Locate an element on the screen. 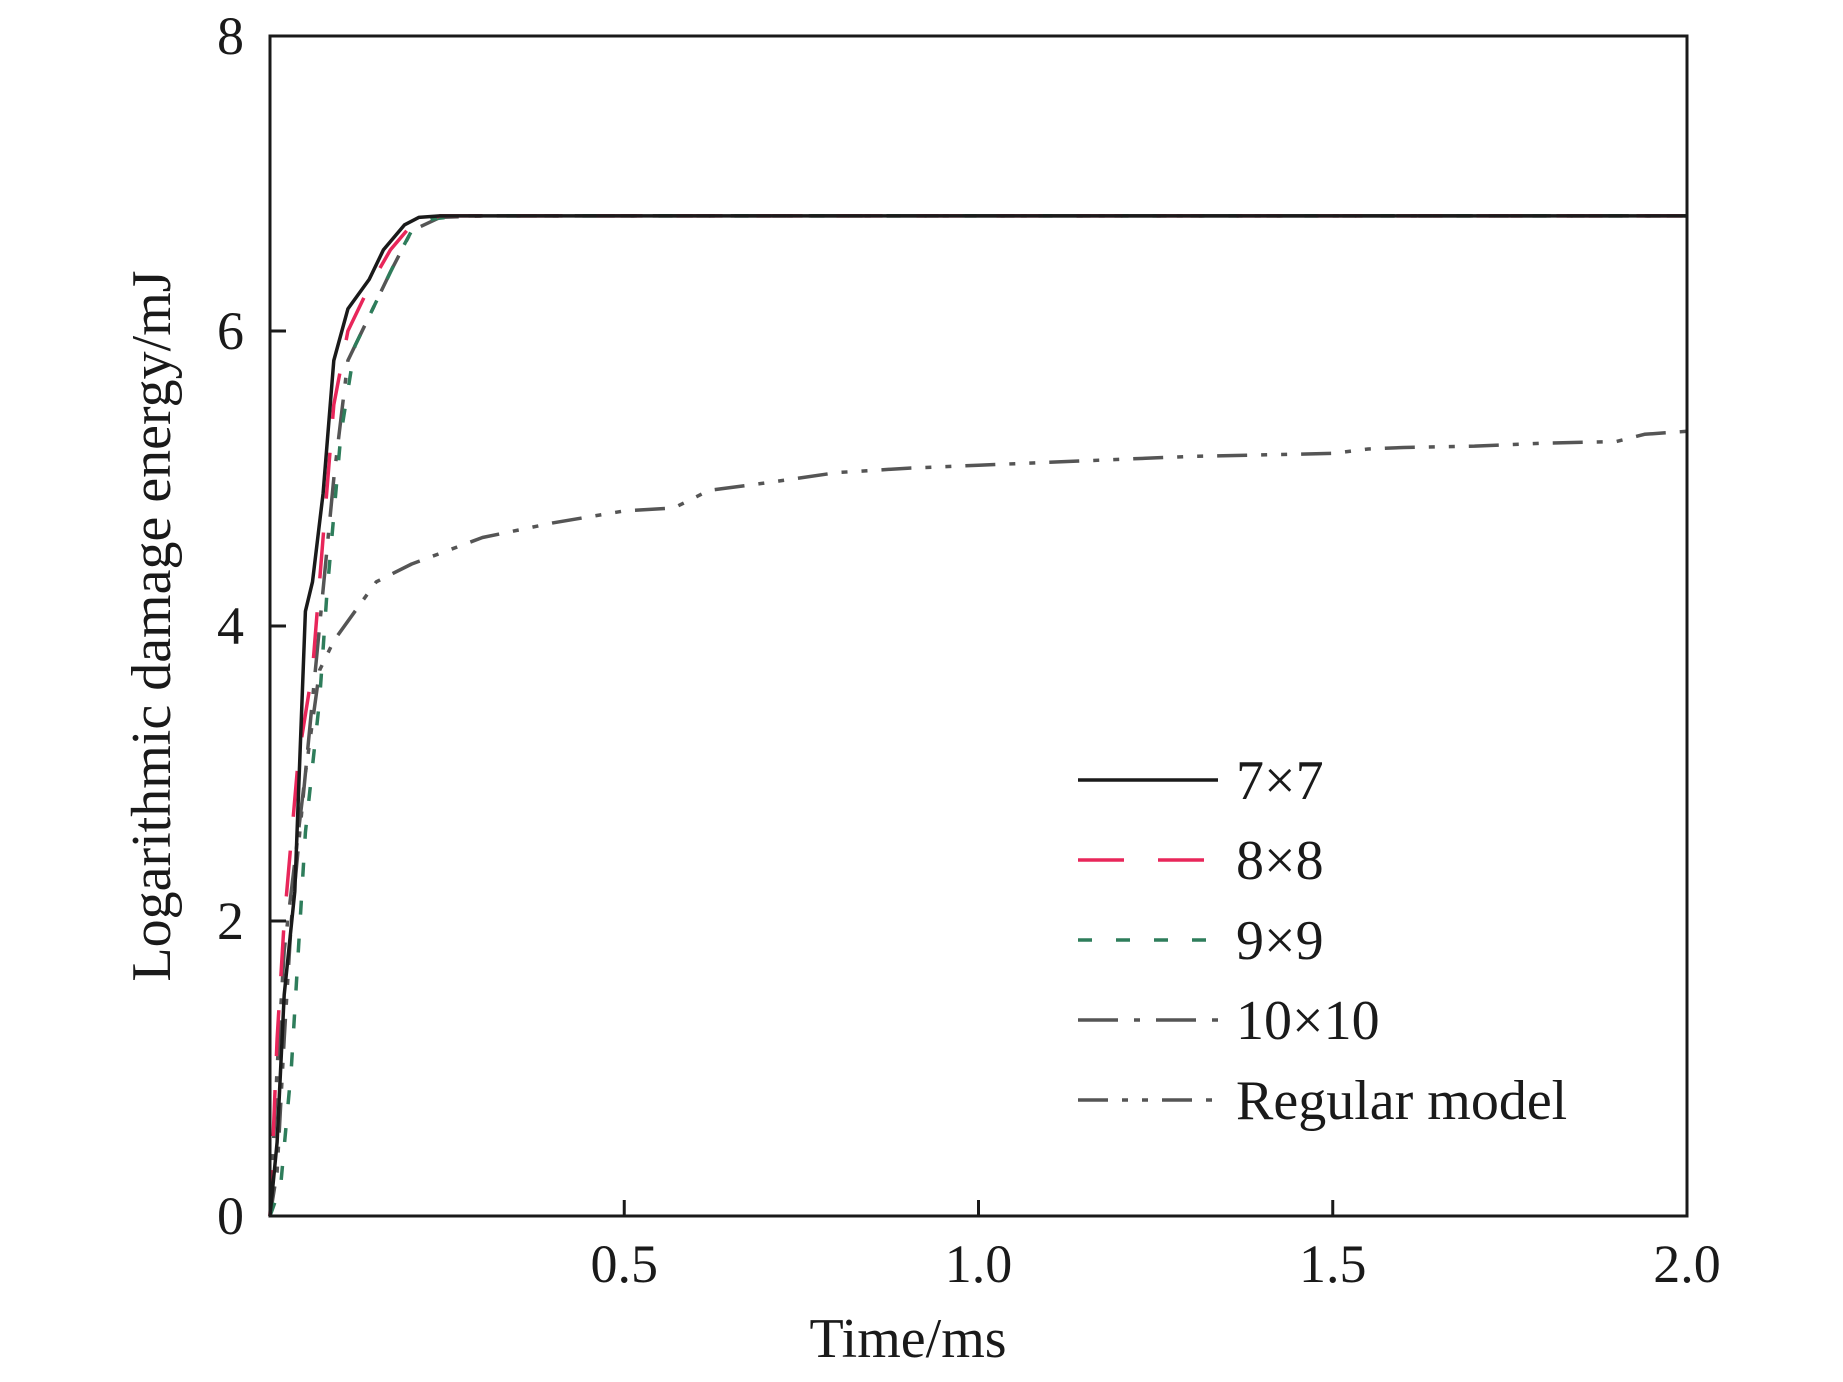  legend-label-10-10: 10×10 is located at coordinates (1308, 1021).